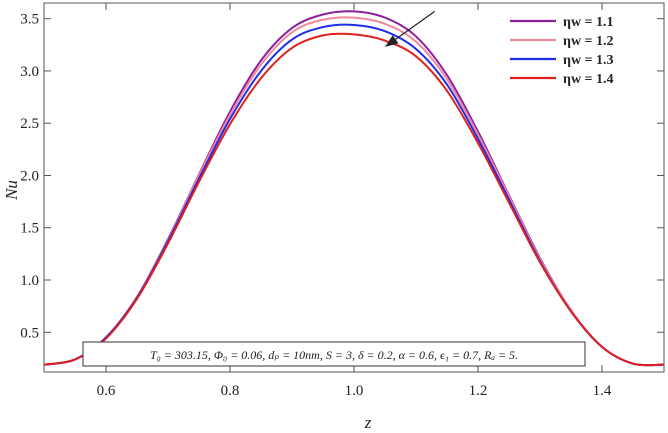 This screenshot has width=668, height=433. I want to click on legend-label-3: ηw = 1.3, so click(588, 60).